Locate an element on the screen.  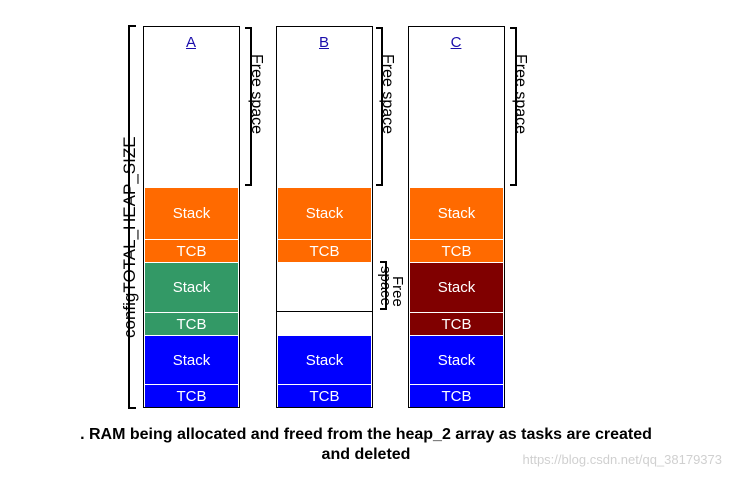
freed-gap-divider is located at coordinates (324, 311).